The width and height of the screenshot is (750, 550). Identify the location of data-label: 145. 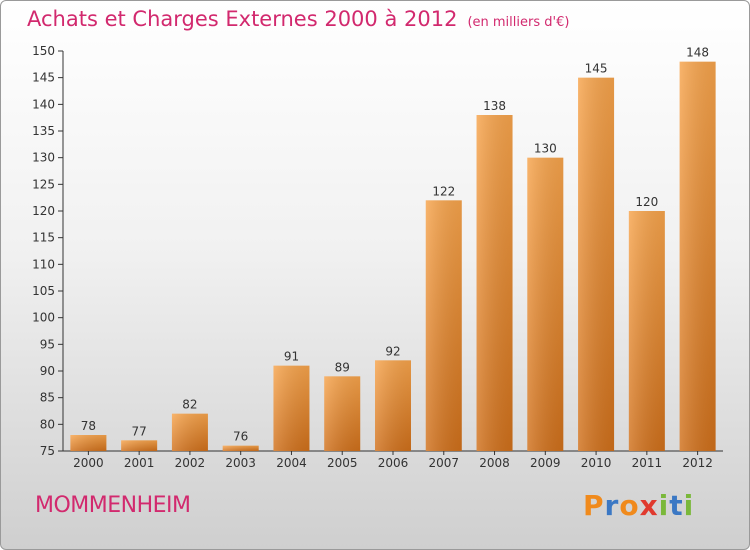
(596, 69).